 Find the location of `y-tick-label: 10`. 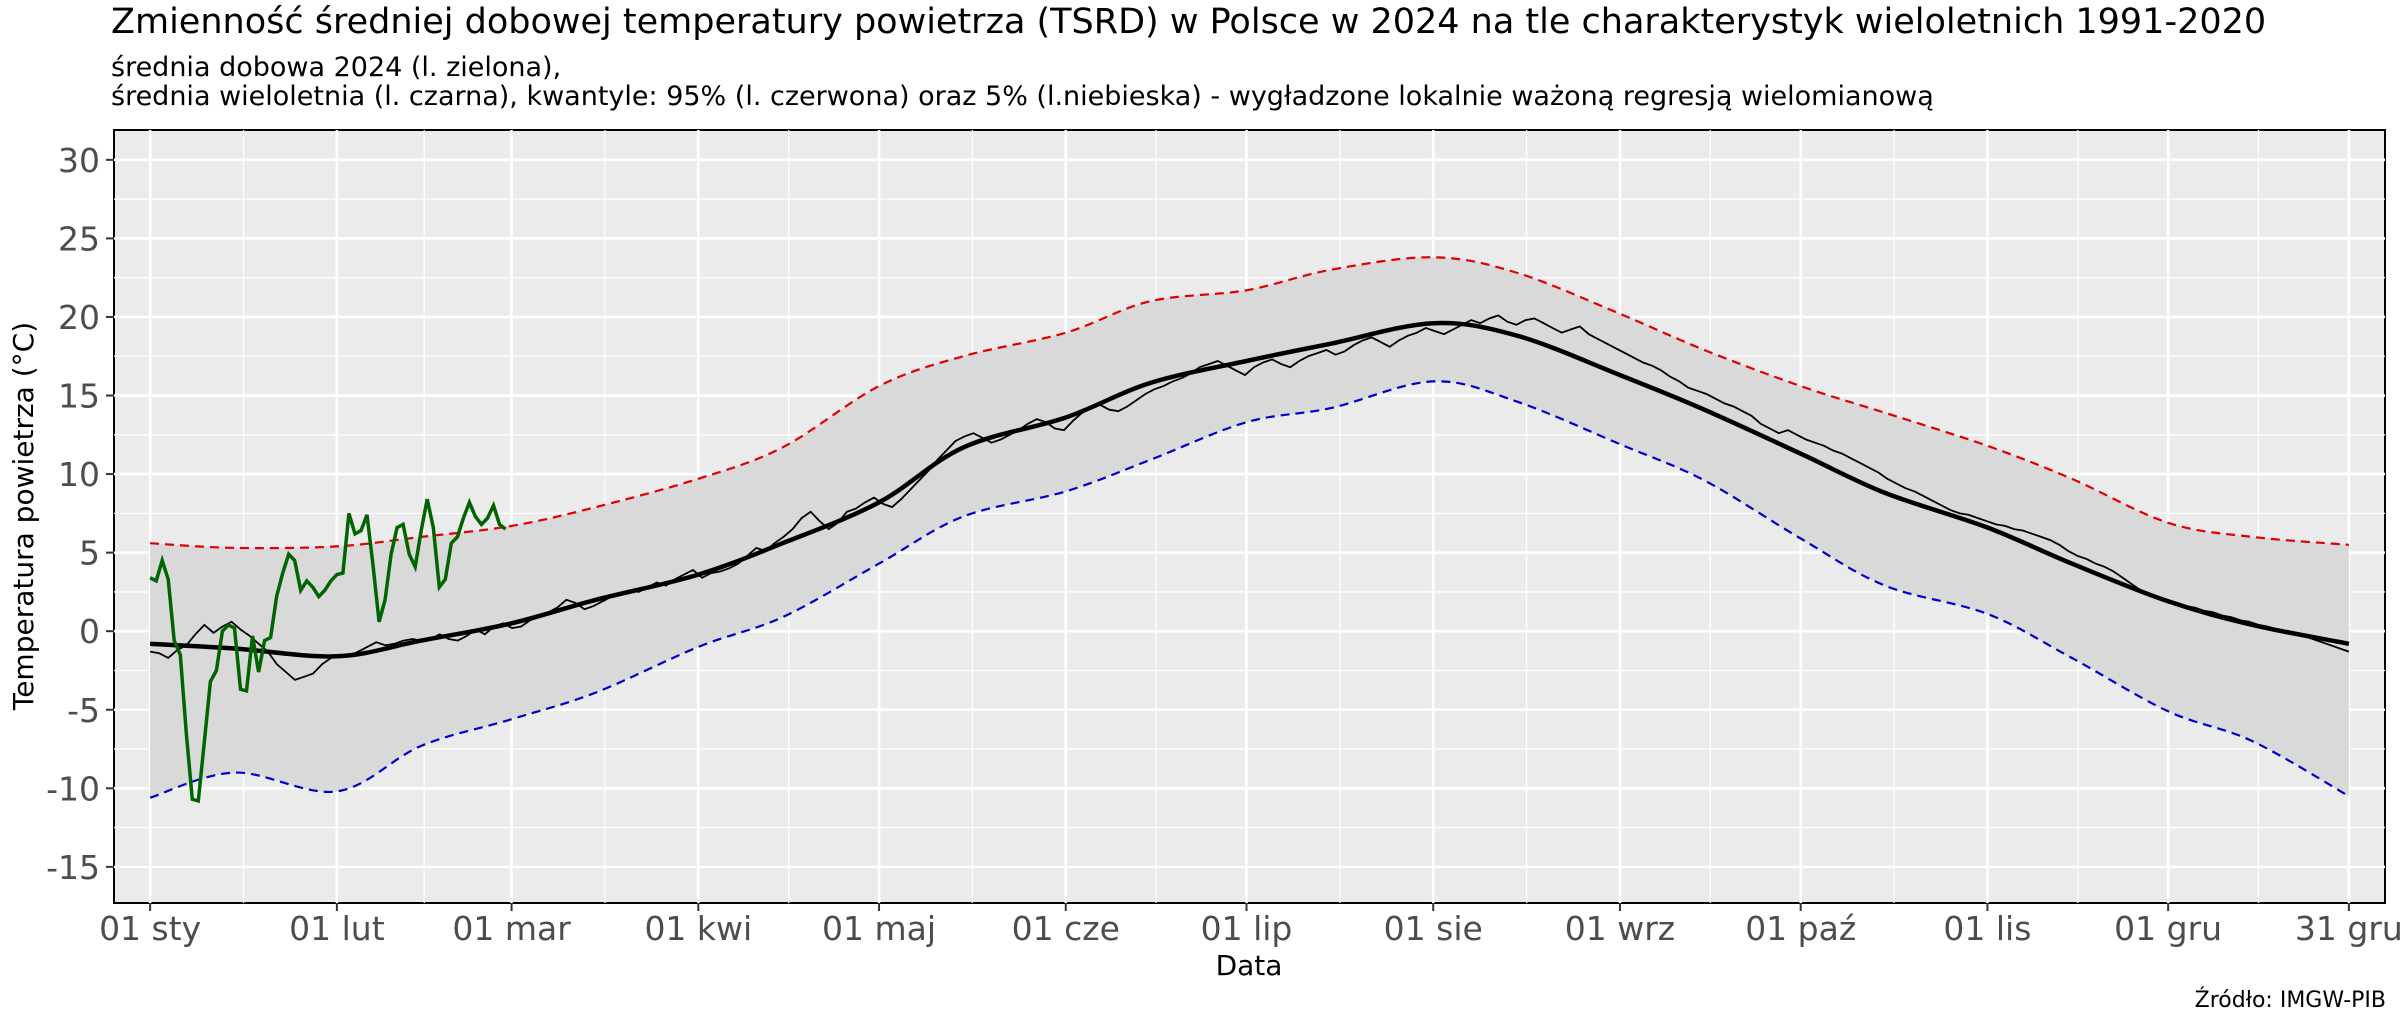

y-tick-label: 10 is located at coordinates (79, 474).